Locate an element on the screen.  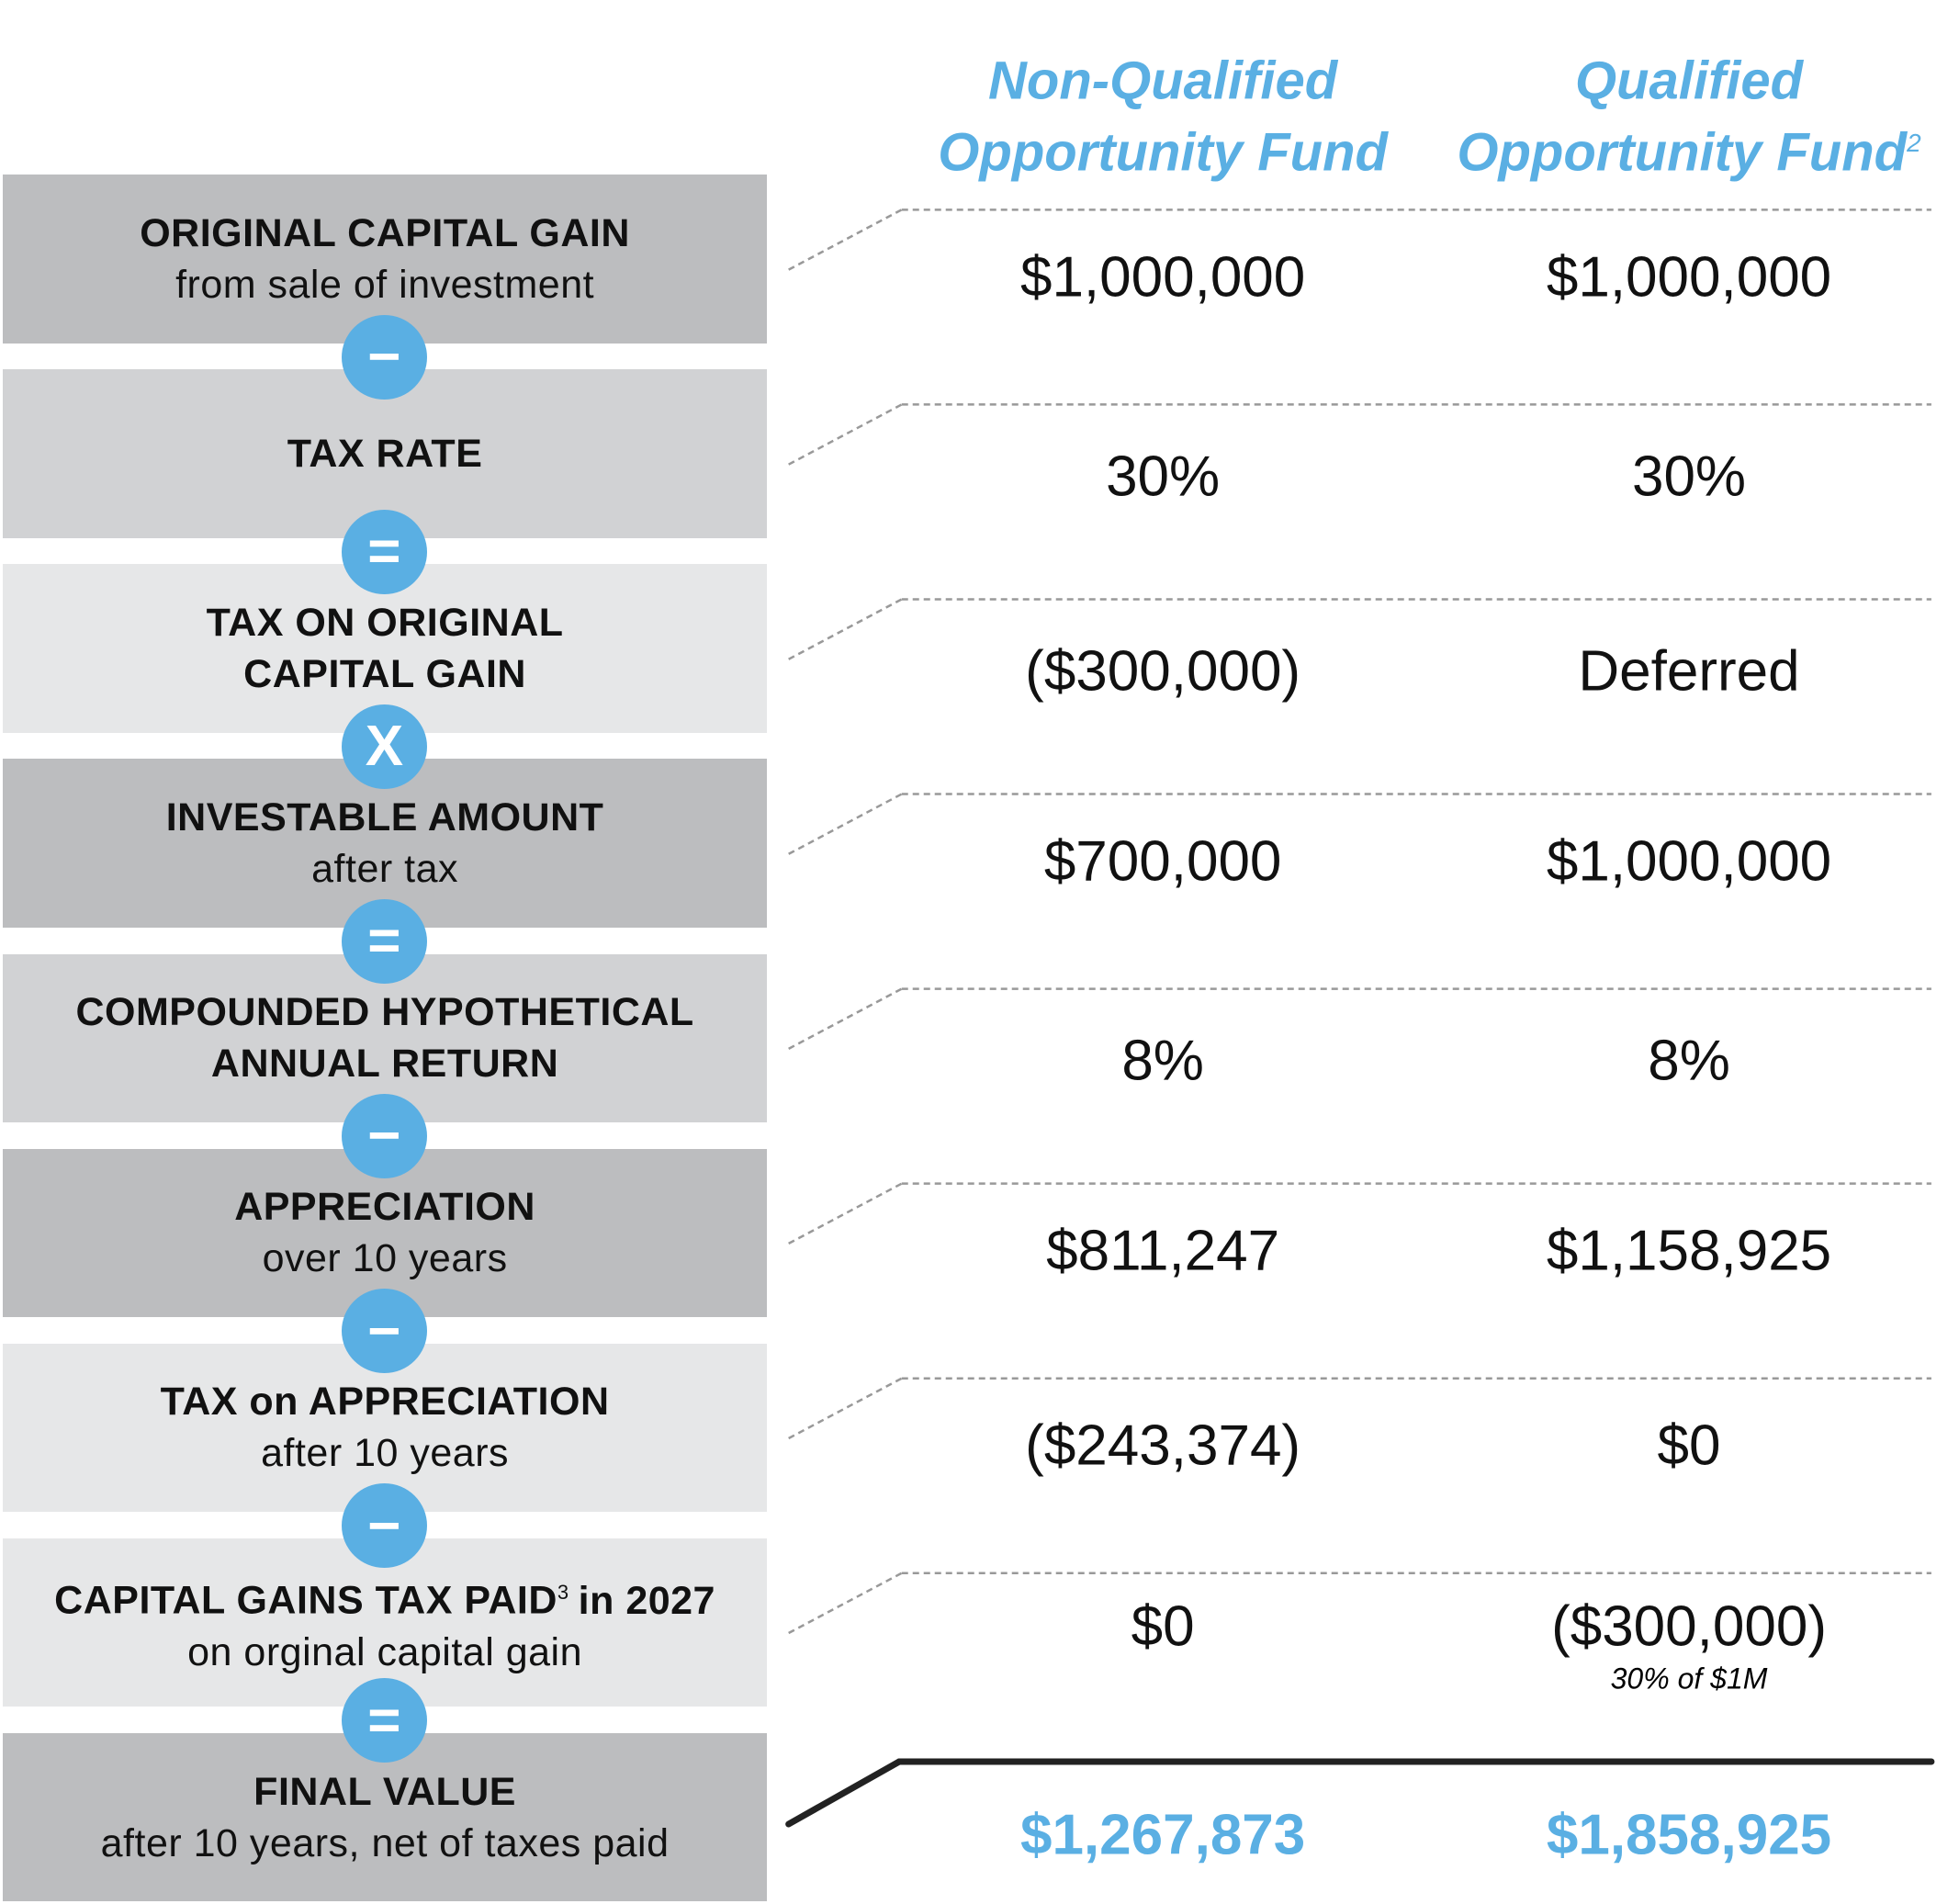
column-header: Qualified is located at coordinates (1689, 81).